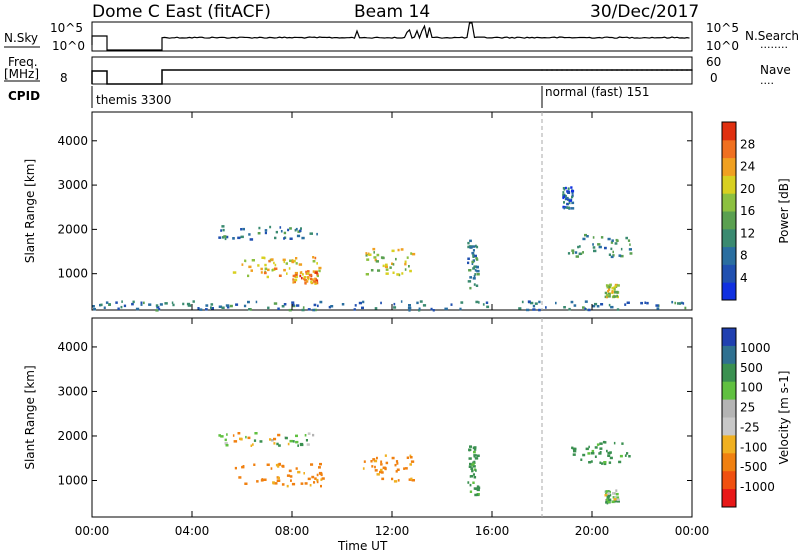 Image resolution: width=800 pixels, height=554 pixels. Describe the element at coordinates (744, 256) in the screenshot. I see `colorbar-tick-label: 8` at that location.